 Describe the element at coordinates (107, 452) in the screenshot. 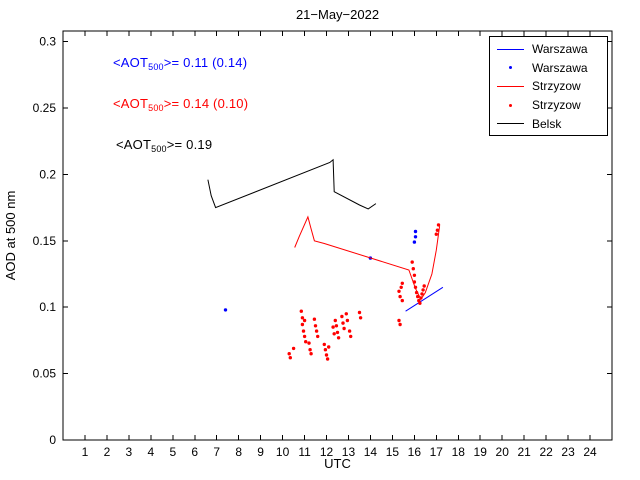

I see `x-tick-label: 2` at that location.